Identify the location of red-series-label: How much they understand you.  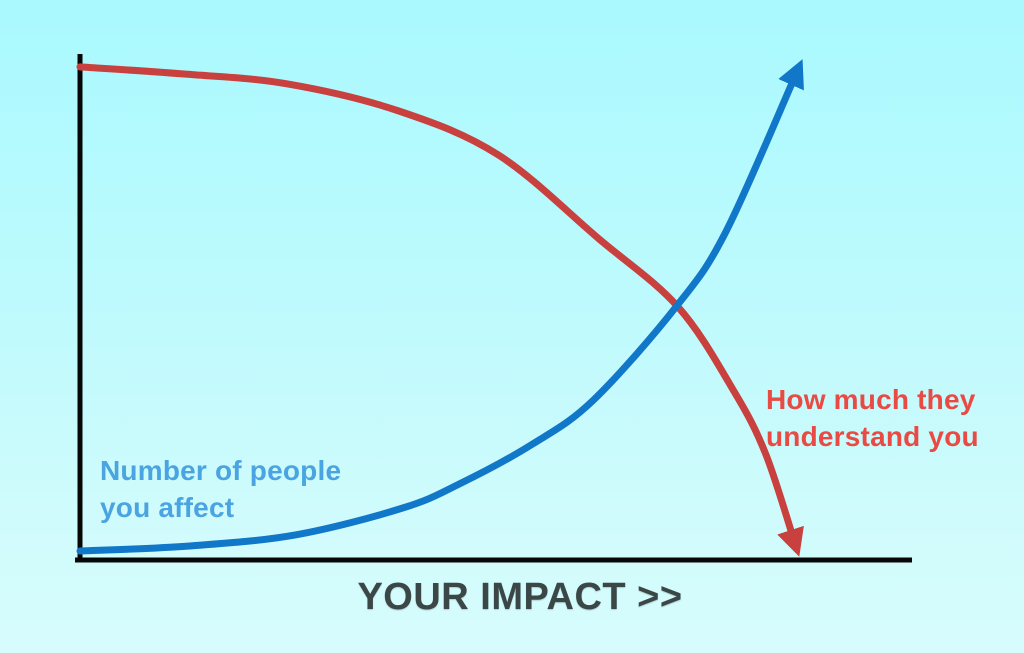
(872, 418).